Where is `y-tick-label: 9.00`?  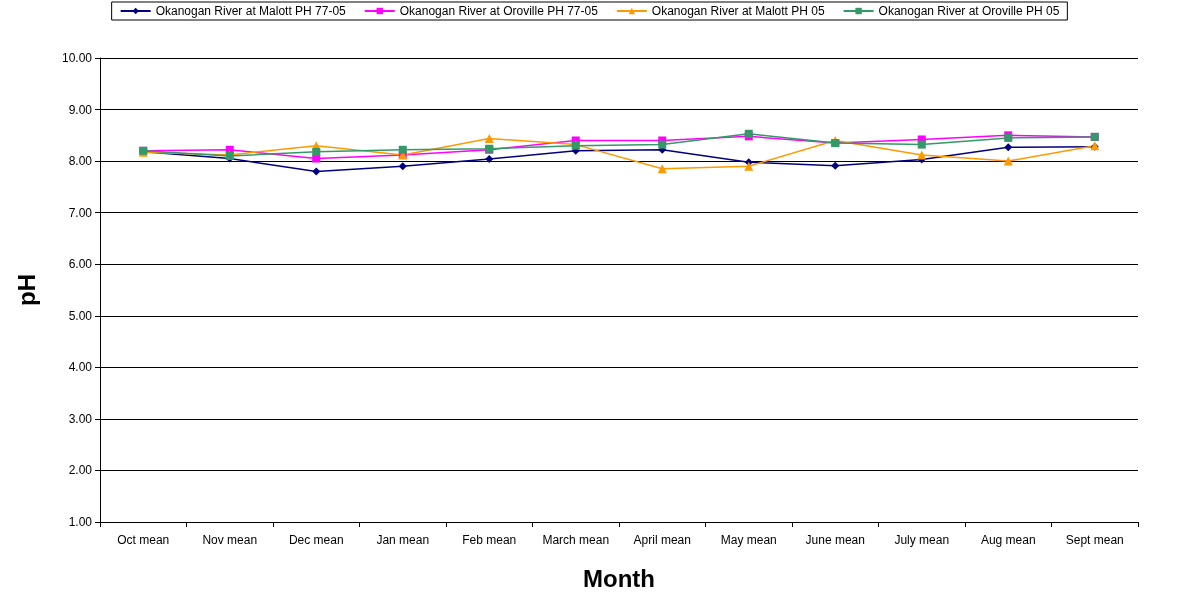
y-tick-label: 9.00 is located at coordinates (80, 109).